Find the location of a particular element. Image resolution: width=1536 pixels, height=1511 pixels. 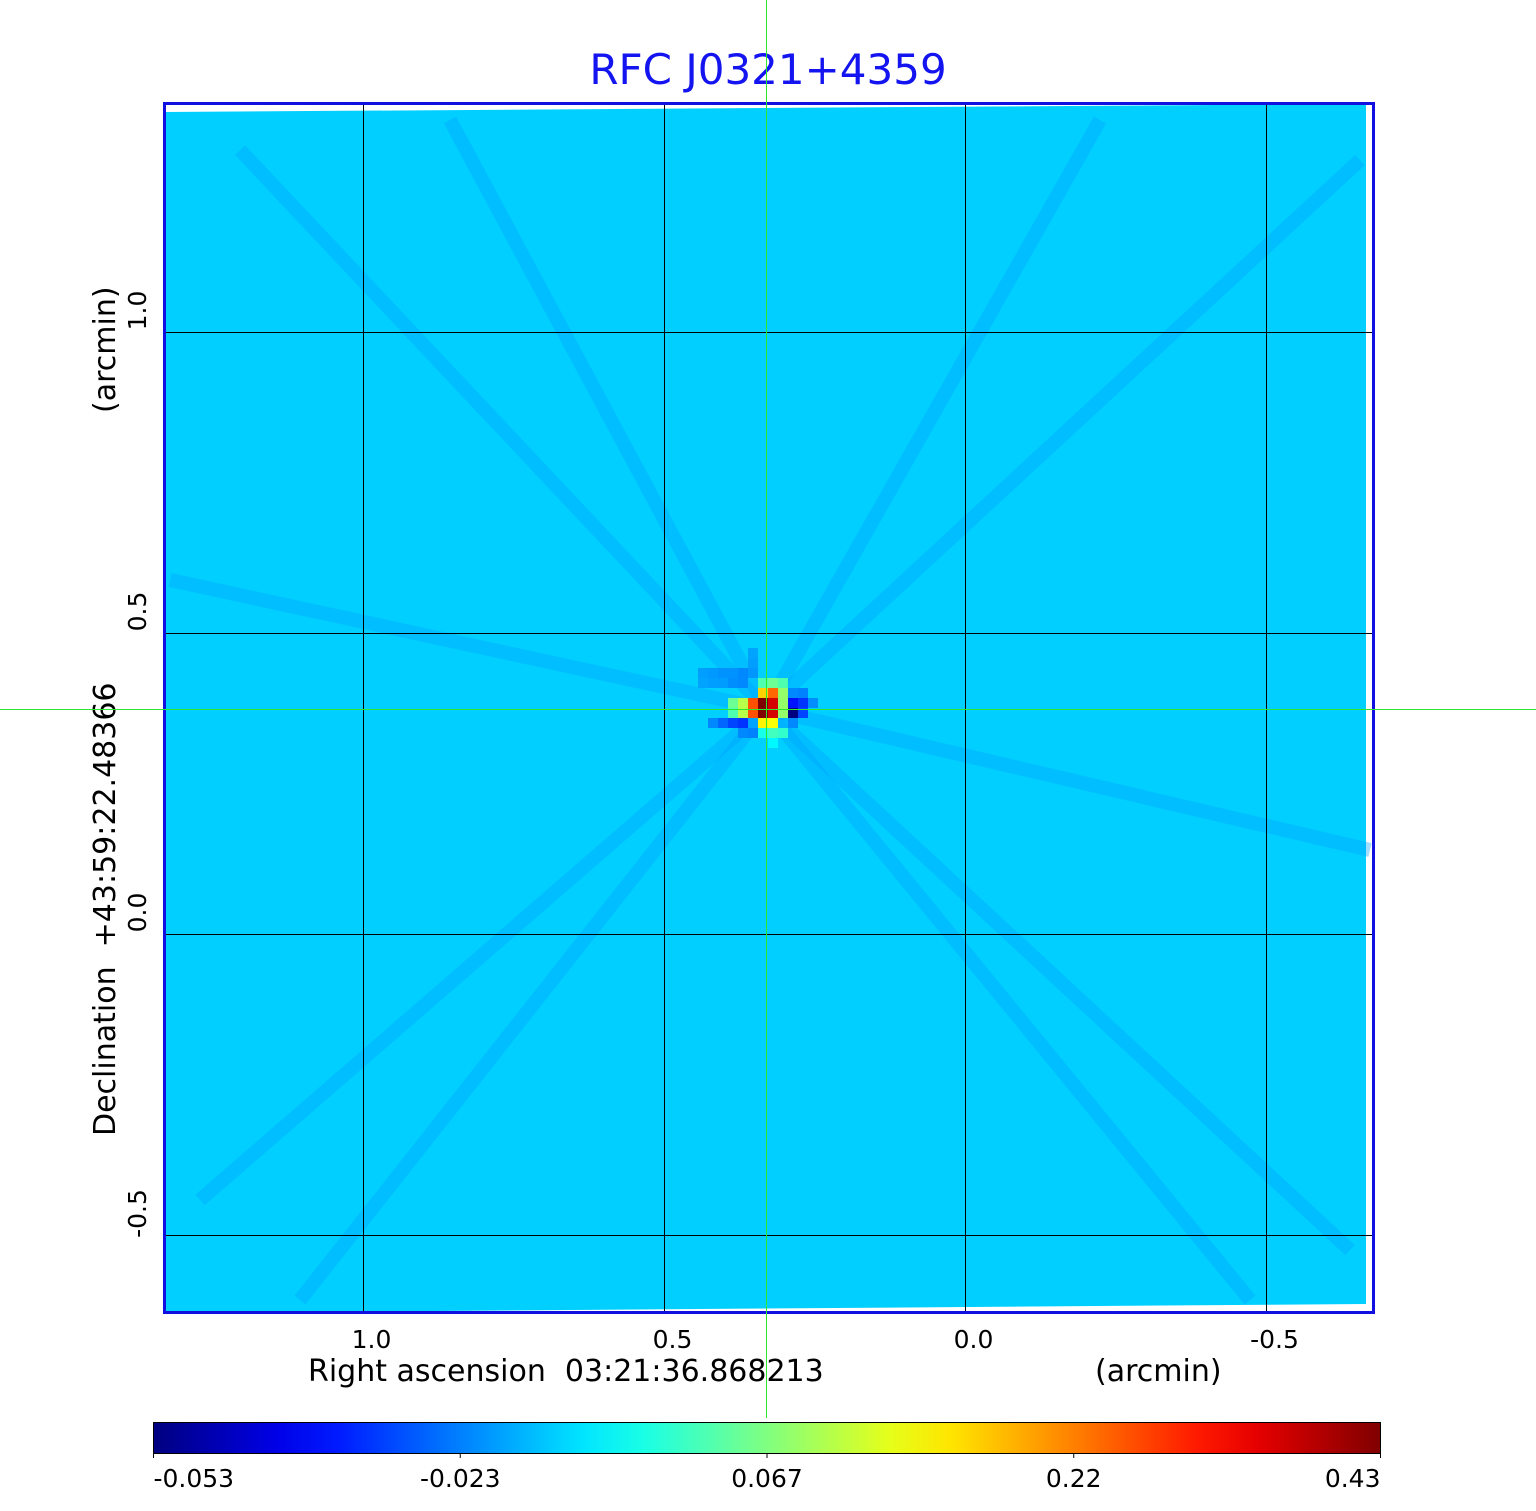

x-tick-label: 0.5 is located at coordinates (673, 1339).